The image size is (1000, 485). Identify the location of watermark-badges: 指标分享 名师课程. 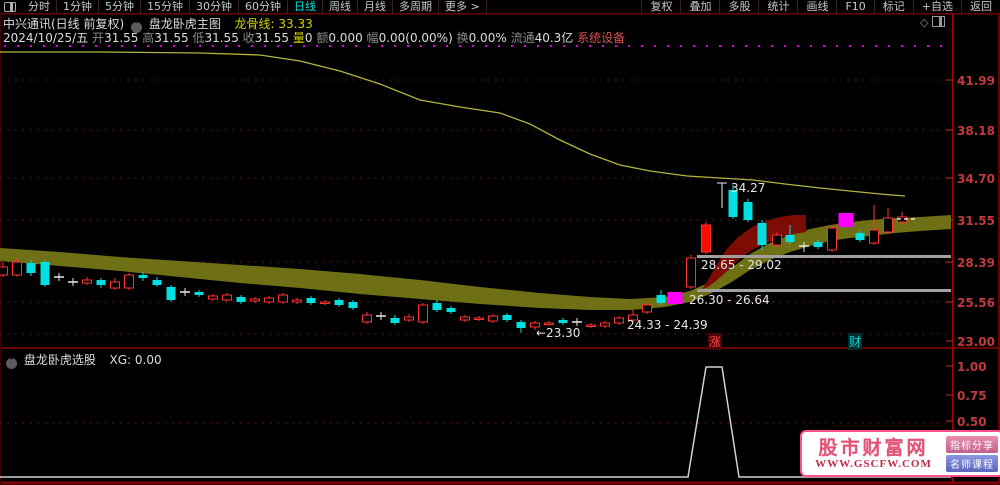
(972, 454).